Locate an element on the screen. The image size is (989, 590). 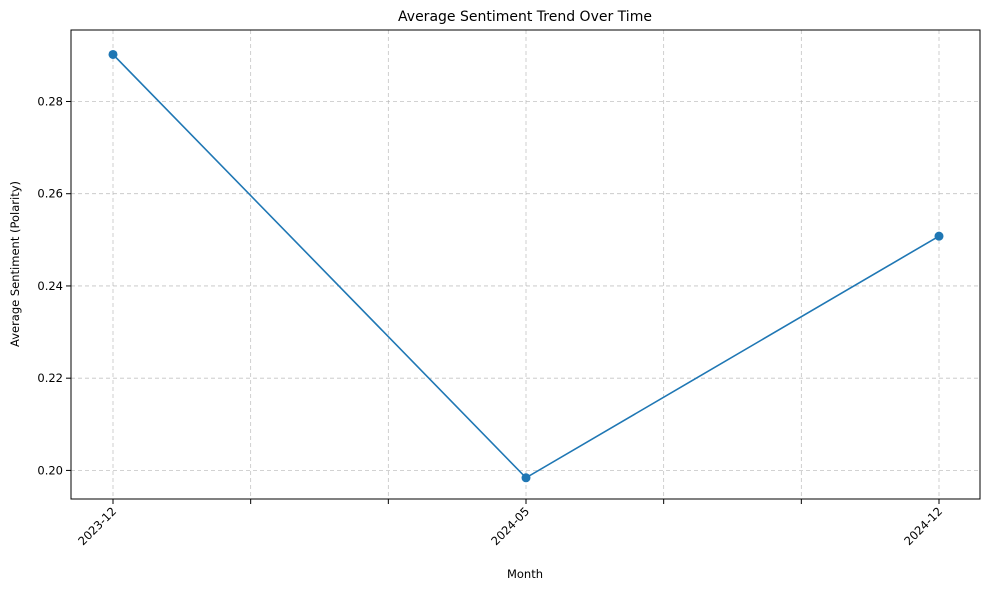
x-axis: 2023-12 2024-05 2024-12 is located at coordinates (510, 523).